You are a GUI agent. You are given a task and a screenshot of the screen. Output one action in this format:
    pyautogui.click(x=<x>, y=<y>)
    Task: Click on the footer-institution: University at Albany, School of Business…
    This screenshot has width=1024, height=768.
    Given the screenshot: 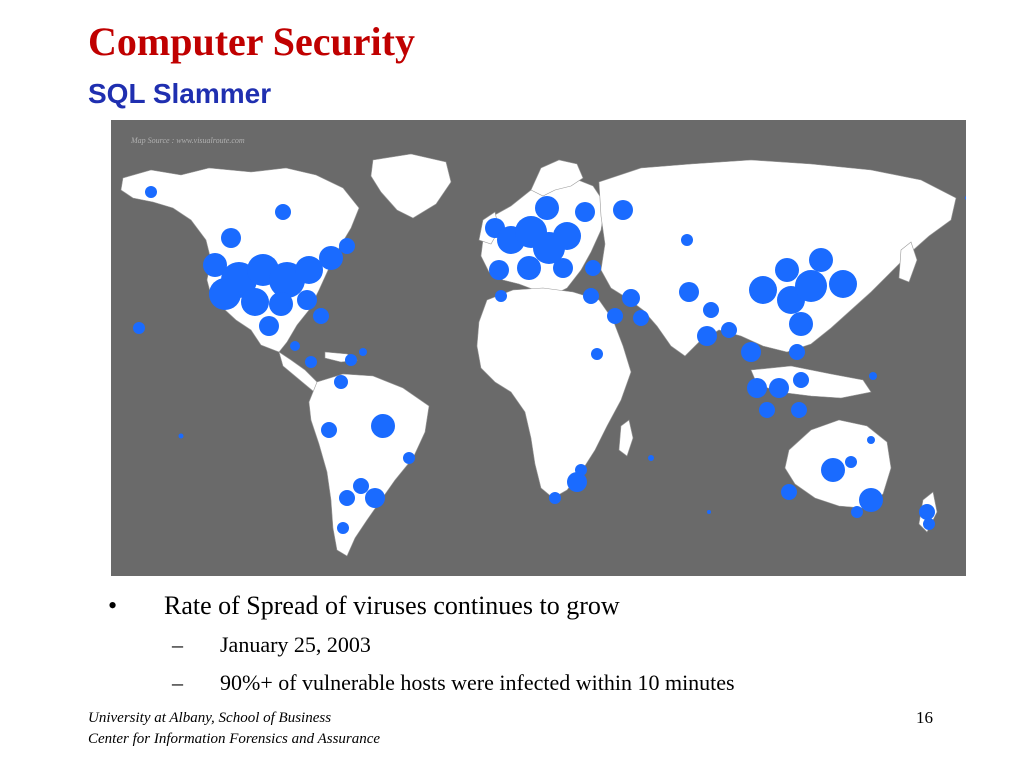 What is the action you would take?
    pyautogui.click(x=234, y=729)
    